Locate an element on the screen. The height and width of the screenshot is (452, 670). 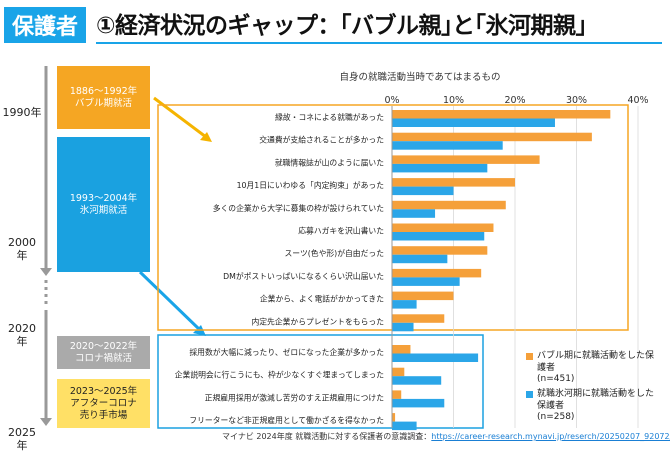
page-title: ①経済状況のギャップ：｢バブル親｣と｢氷河期親｣ is located at coordinates (341, 26).